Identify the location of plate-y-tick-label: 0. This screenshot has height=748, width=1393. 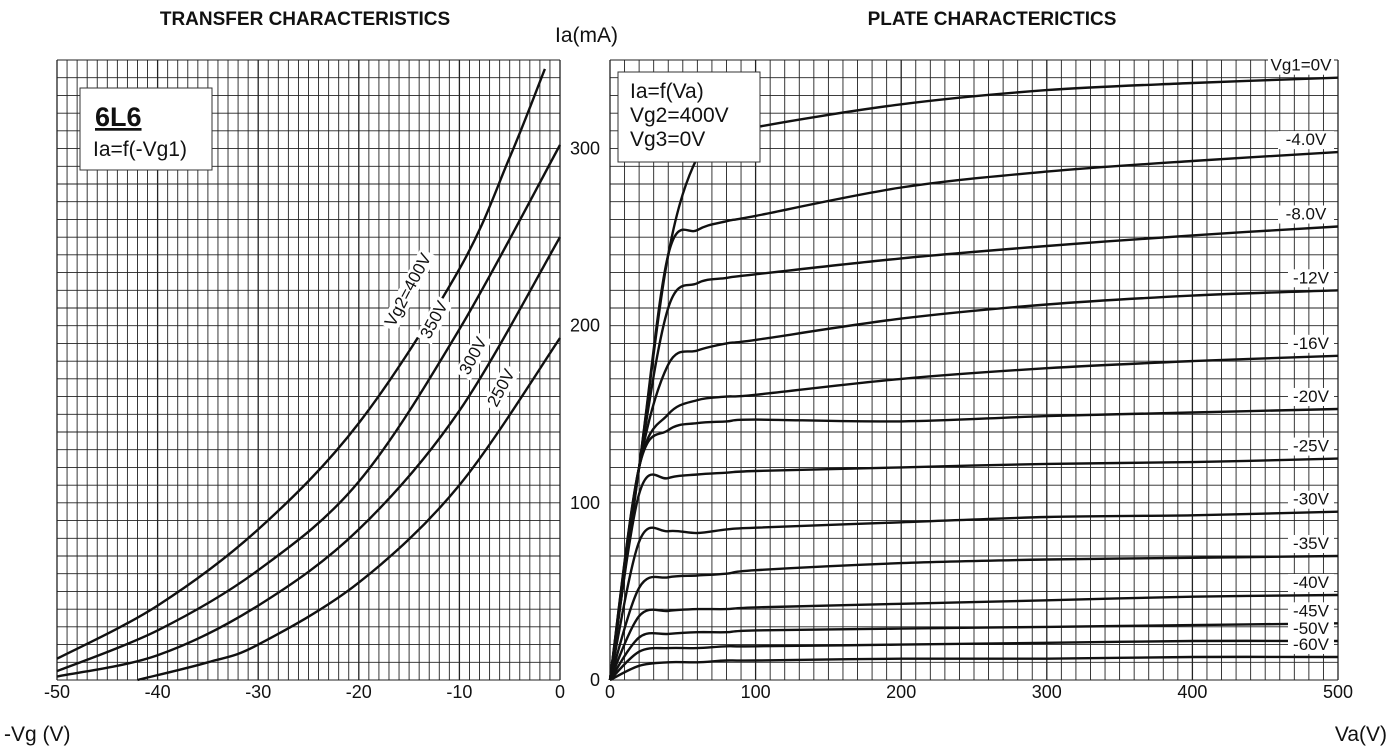
(595, 680).